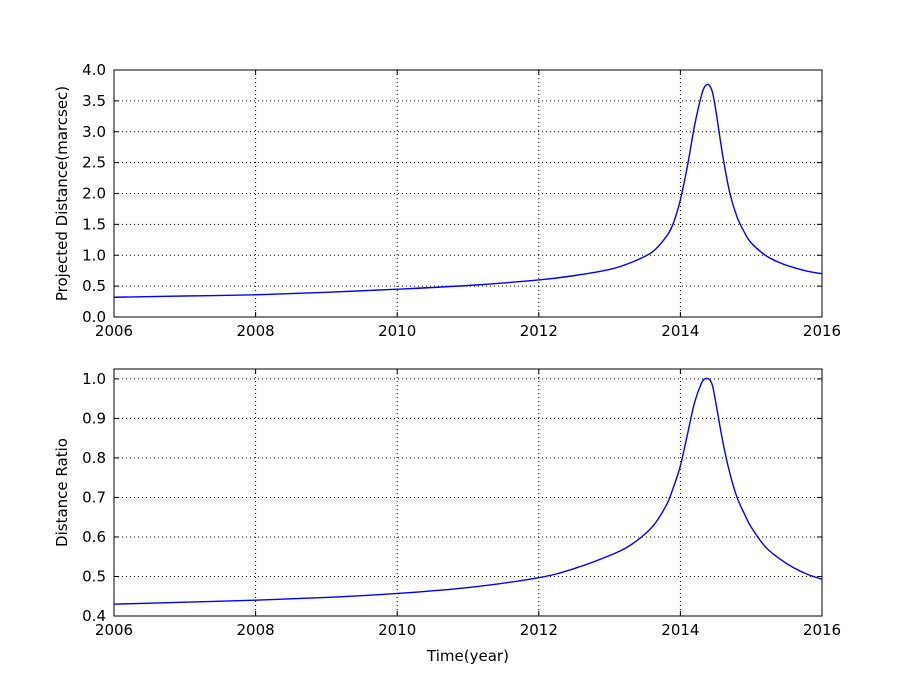 This screenshot has height=685, width=913. Describe the element at coordinates (397, 630) in the screenshot. I see `distance-ratio-x-tick-label: 2010` at that location.